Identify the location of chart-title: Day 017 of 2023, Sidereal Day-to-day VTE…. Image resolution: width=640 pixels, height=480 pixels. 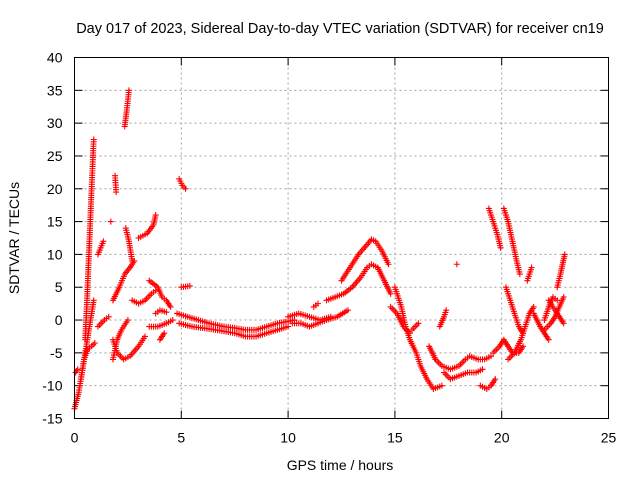
(340, 29).